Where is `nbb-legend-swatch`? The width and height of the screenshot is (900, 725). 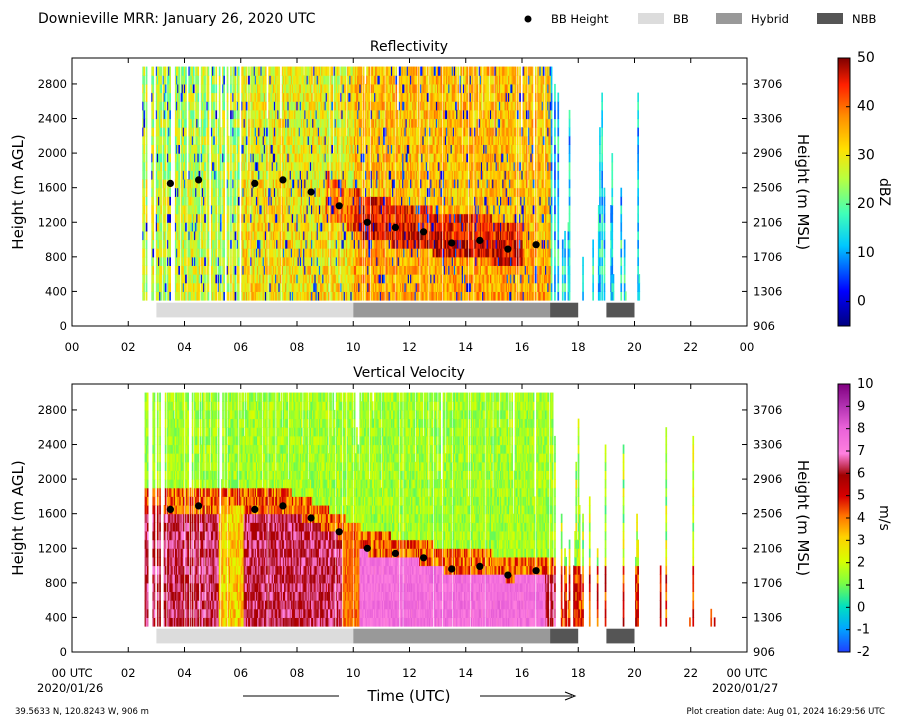
nbb-legend-swatch is located at coordinates (830, 18).